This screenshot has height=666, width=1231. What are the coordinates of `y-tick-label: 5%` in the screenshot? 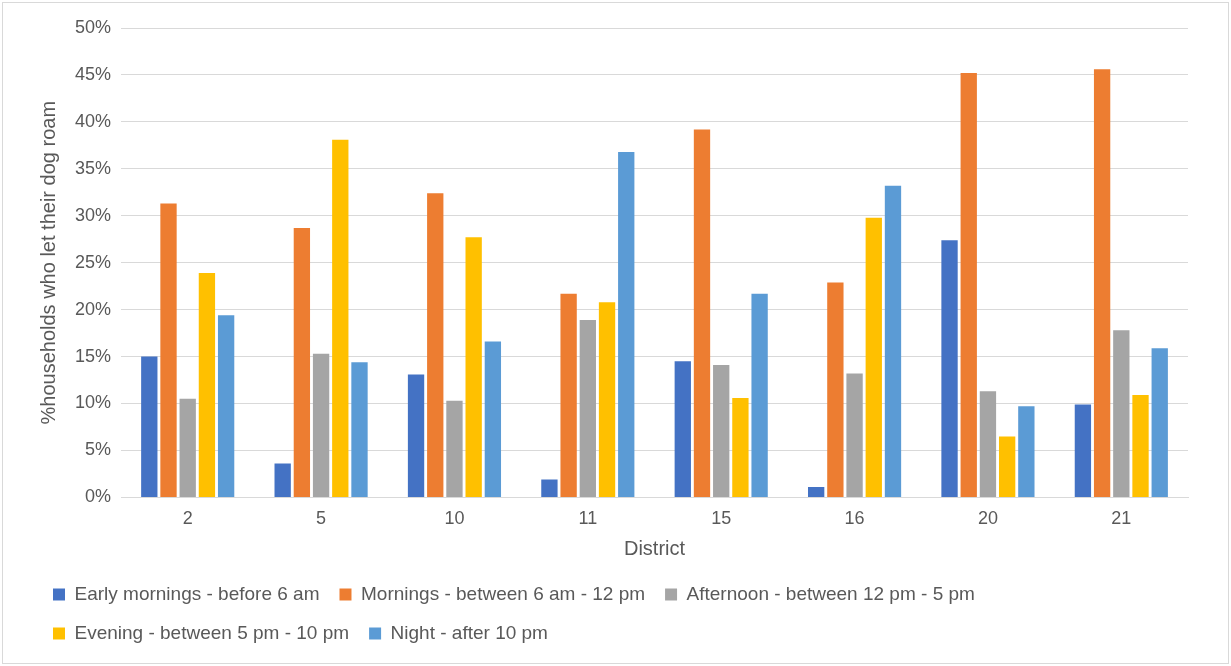 It's located at (98, 449).